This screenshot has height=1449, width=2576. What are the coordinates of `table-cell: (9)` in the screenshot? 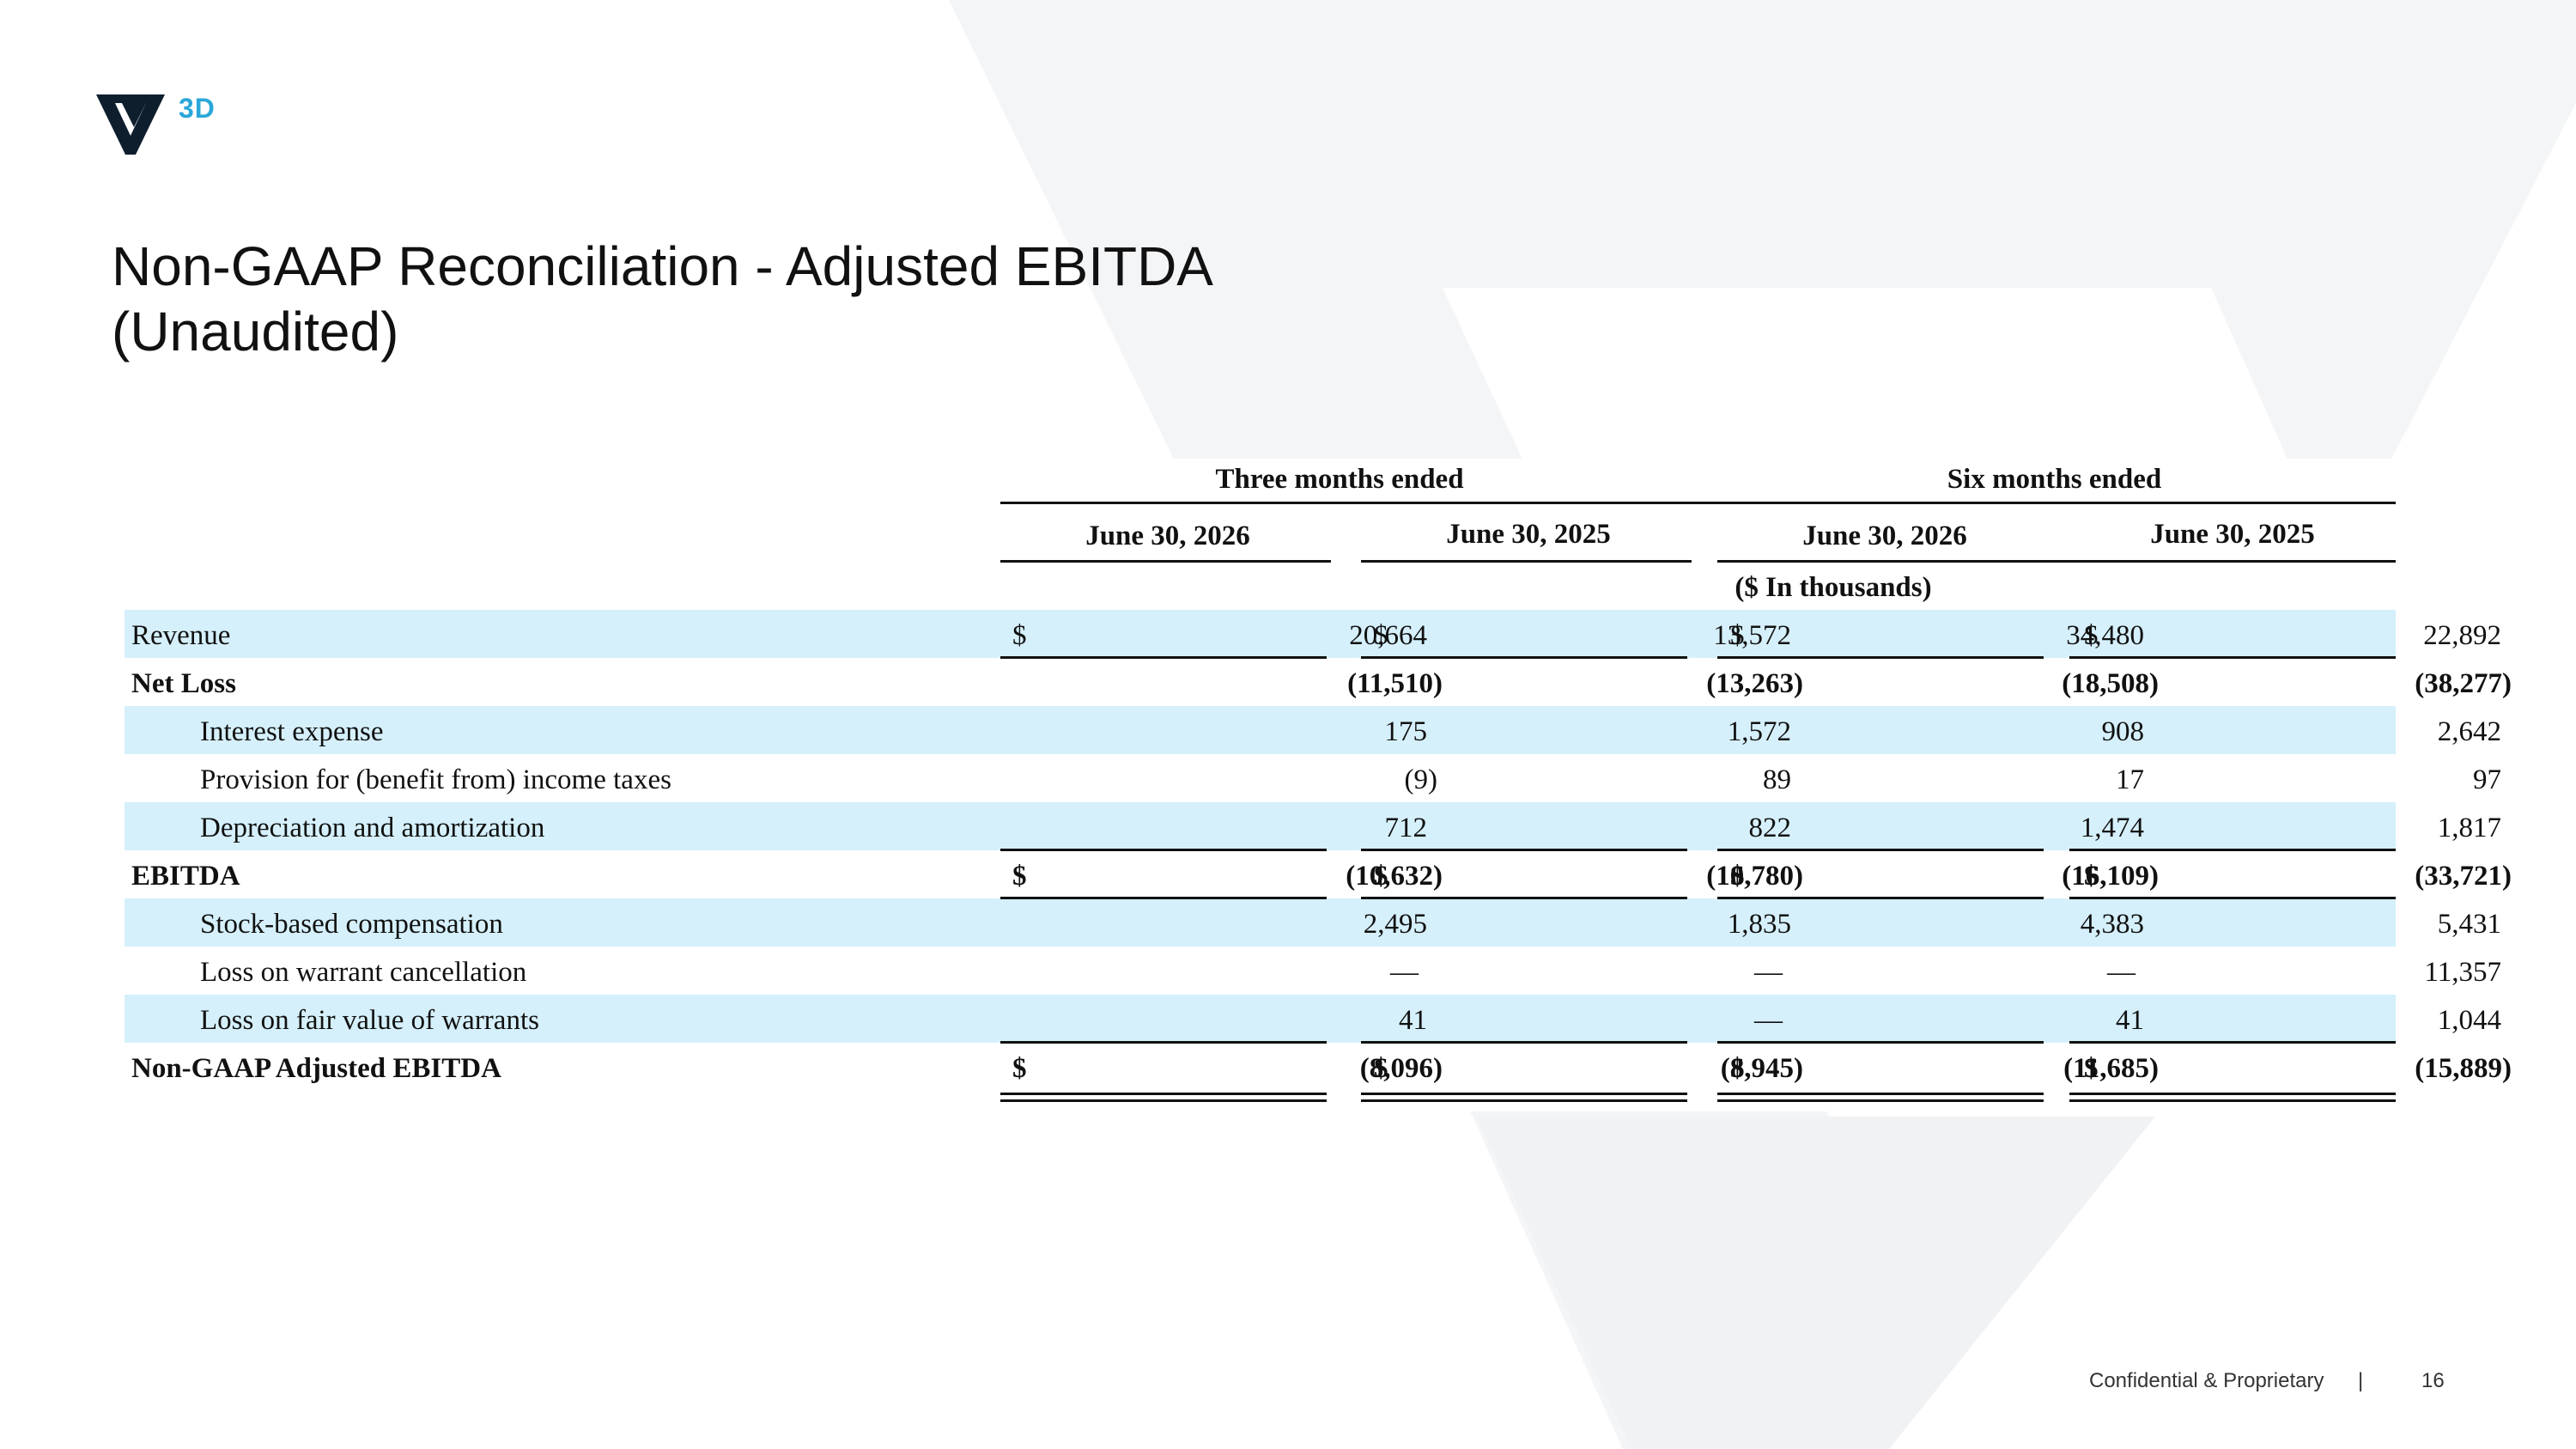 It's located at (1420, 779).